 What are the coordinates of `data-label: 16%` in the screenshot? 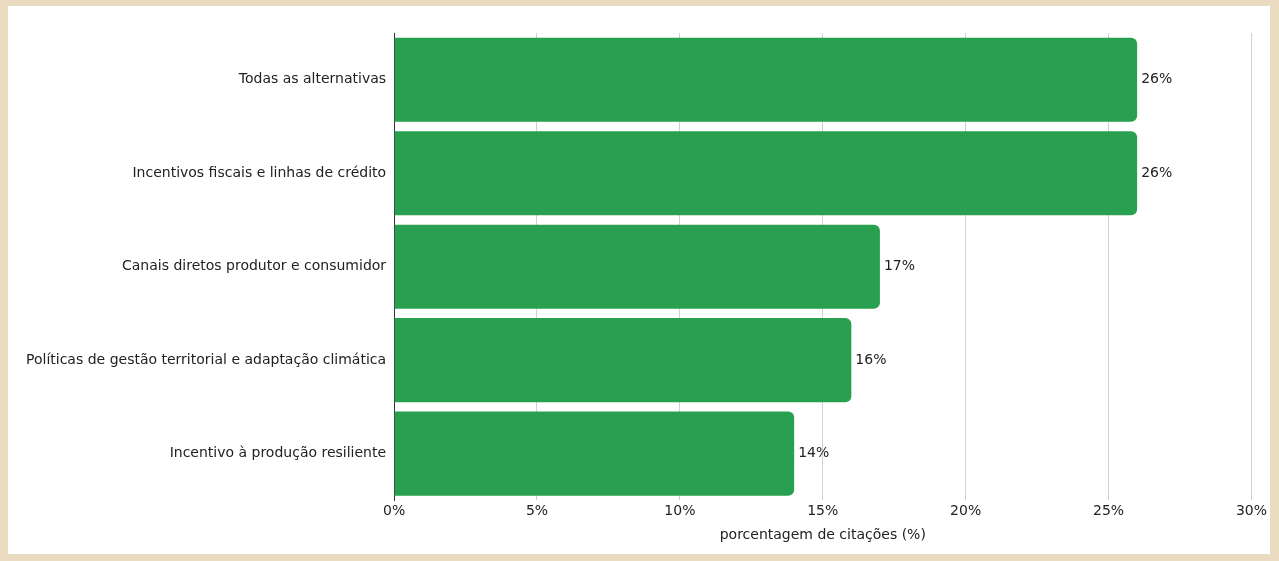 It's located at (871, 358).